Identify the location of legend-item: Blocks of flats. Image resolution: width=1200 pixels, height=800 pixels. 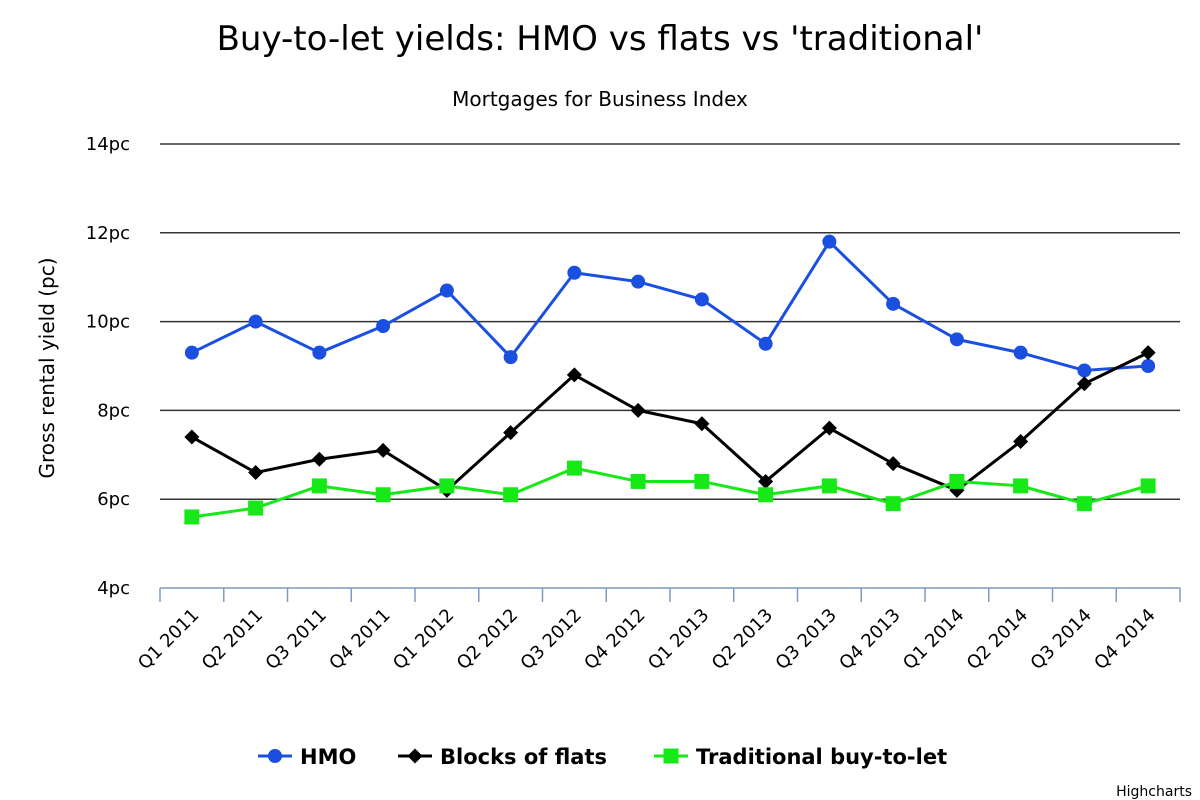
(502, 757).